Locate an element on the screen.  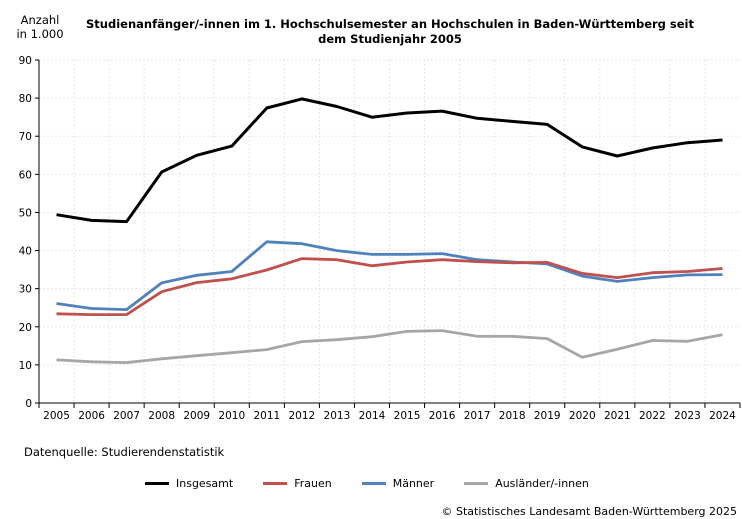
legend-item: Frauen is located at coordinates (297, 483).